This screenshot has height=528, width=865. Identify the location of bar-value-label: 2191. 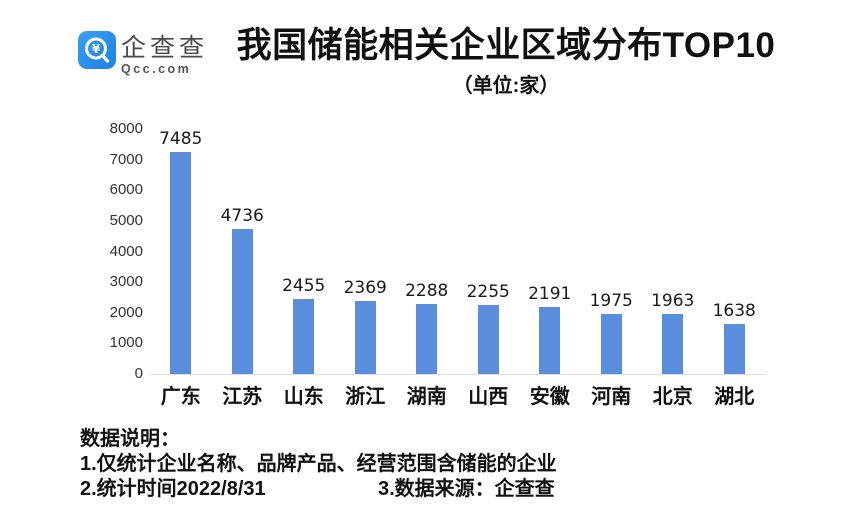
(550, 293).